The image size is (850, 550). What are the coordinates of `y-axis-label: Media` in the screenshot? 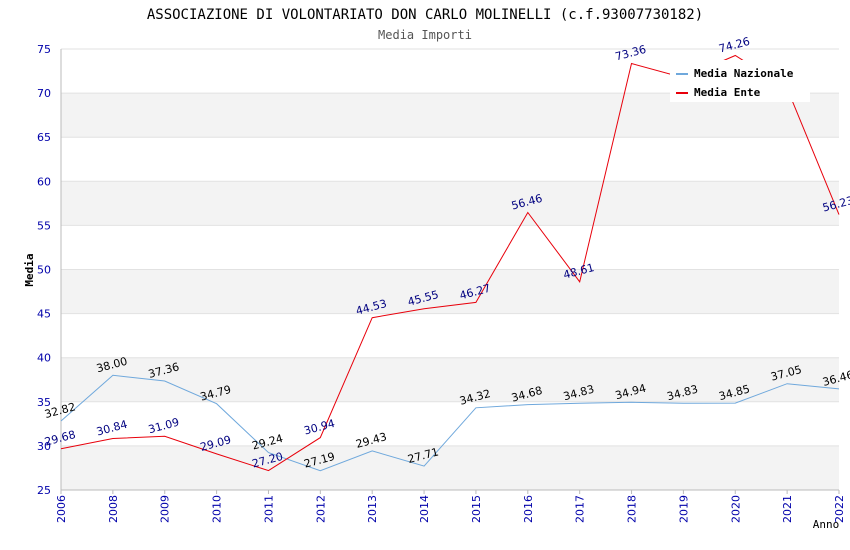 It's located at (29, 269).